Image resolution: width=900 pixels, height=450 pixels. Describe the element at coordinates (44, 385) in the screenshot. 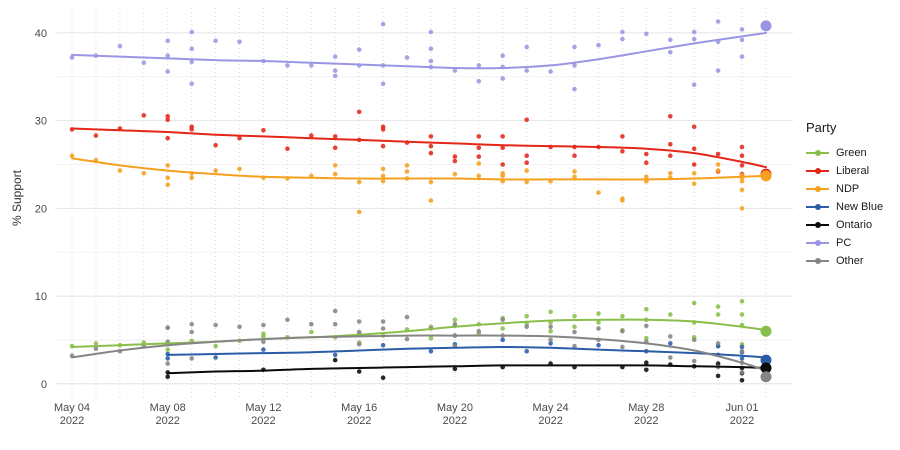

I see `y-tick-label: 0` at that location.